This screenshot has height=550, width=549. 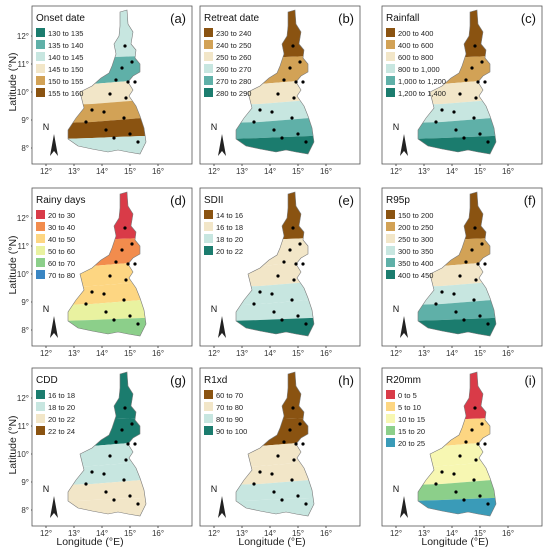 I want to click on panel-letter: (d), so click(x=178, y=200).